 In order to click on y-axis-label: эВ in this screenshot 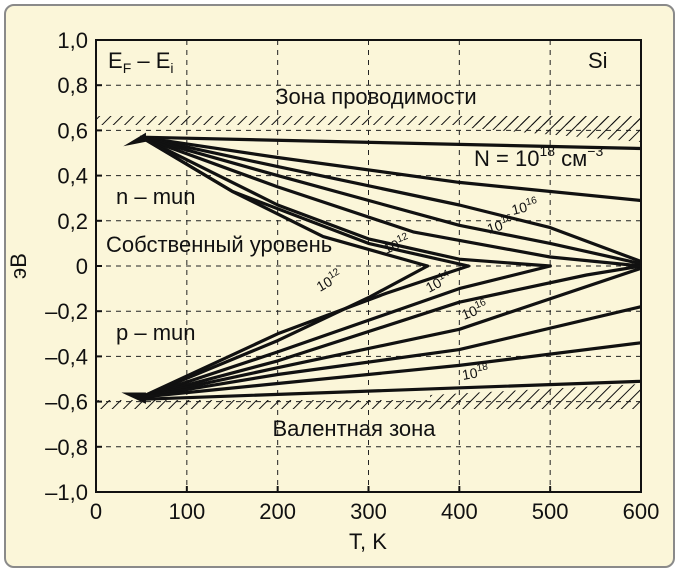, I will do `click(18, 266)`.